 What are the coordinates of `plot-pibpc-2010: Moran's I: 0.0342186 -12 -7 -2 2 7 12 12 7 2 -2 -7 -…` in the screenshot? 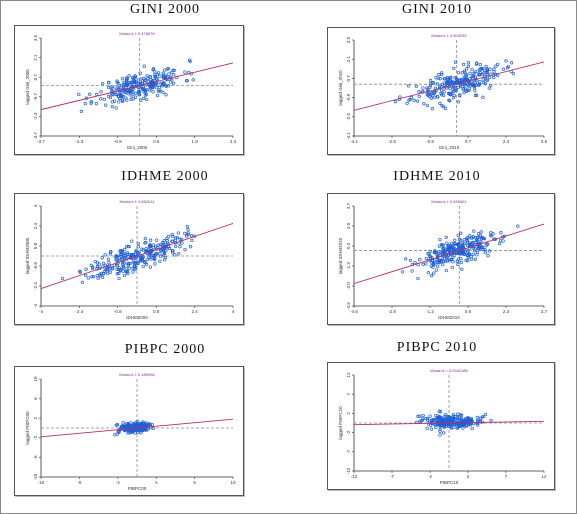 It's located at (441, 426).